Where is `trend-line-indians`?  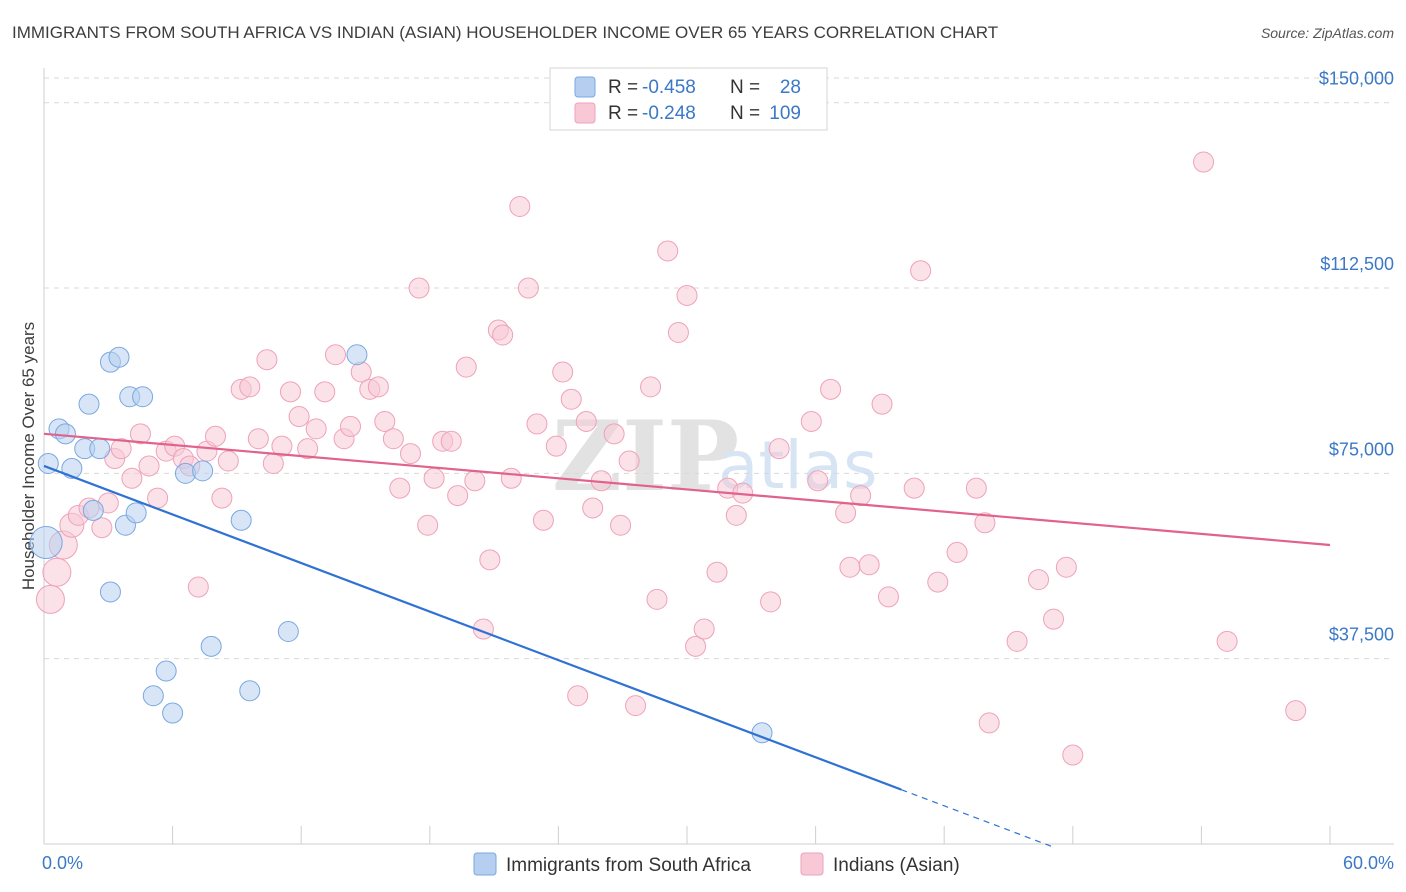 trend-line-indians is located at coordinates (687, 489).